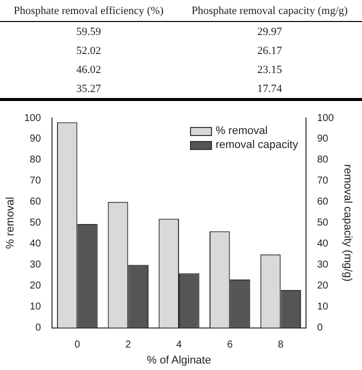  What do you see at coordinates (323, 307) in the screenshot?
I see `y2-tick-label: 10` at bounding box center [323, 307].